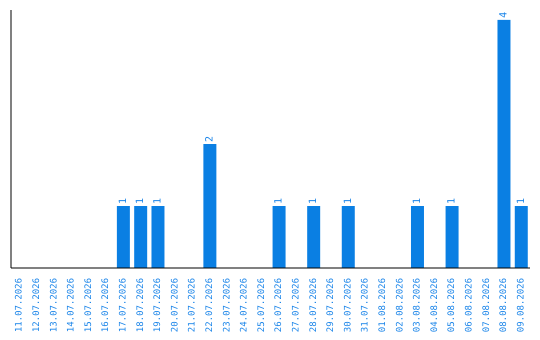 Image resolution: width=540 pixels, height=340 pixels. Describe the element at coordinates (209, 305) in the screenshot. I see `x-tick-label: 22.07.2026` at that location.